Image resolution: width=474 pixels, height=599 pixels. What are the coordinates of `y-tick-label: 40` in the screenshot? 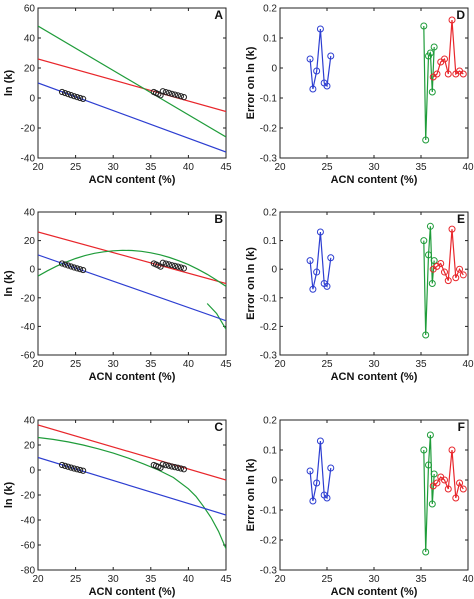 It's located at (30, 421).